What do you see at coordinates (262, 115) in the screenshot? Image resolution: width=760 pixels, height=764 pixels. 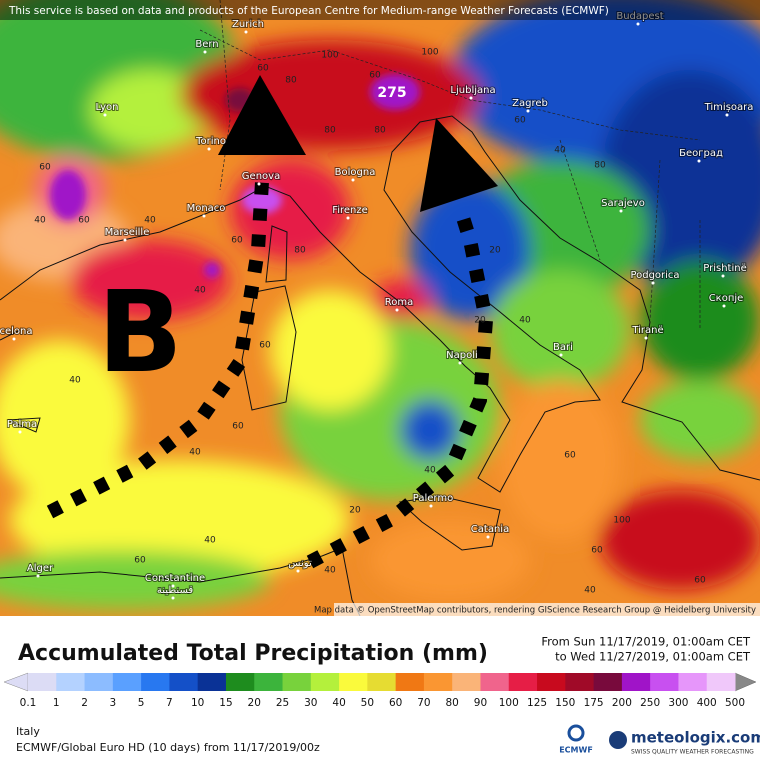 I see `arrow-head` at bounding box center [262, 115].